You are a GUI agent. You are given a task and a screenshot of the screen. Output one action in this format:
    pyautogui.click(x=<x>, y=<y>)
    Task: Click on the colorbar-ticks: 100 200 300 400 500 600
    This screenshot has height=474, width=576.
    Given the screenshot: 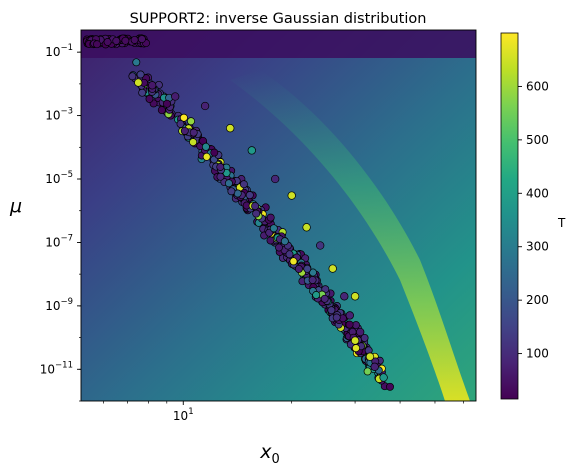 What is the action you would take?
    pyautogui.click(x=533, y=220)
    